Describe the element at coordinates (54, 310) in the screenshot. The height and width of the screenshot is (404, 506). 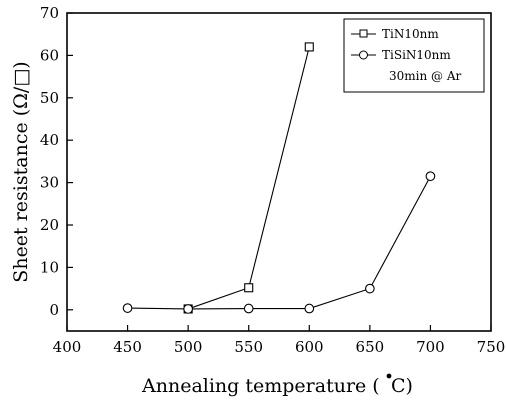
I see `y-tick-label: 0` at that location.